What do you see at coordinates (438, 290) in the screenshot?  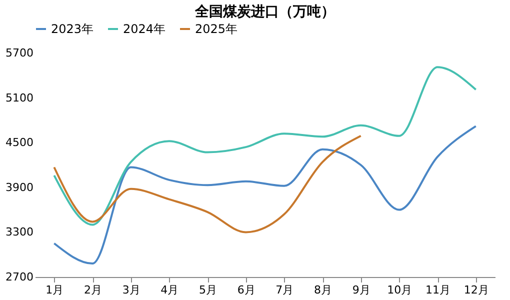 I see `x-tick-label: 11月` at bounding box center [438, 290].